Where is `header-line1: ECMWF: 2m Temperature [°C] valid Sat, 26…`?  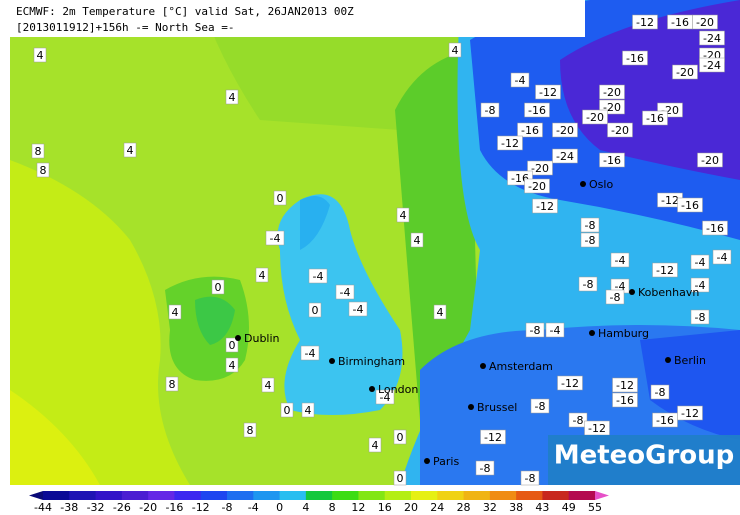 header-line1: ECMWF: 2m Temperature [°C] valid Sat, 26… is located at coordinates (185, 11).